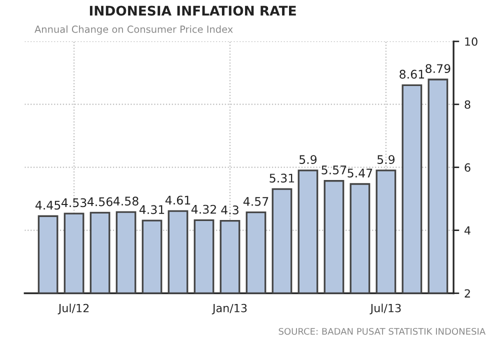 This screenshot has width=493, height=345. Describe the element at coordinates (467, 230) in the screenshot. I see `y-tick-label: 4` at that location.